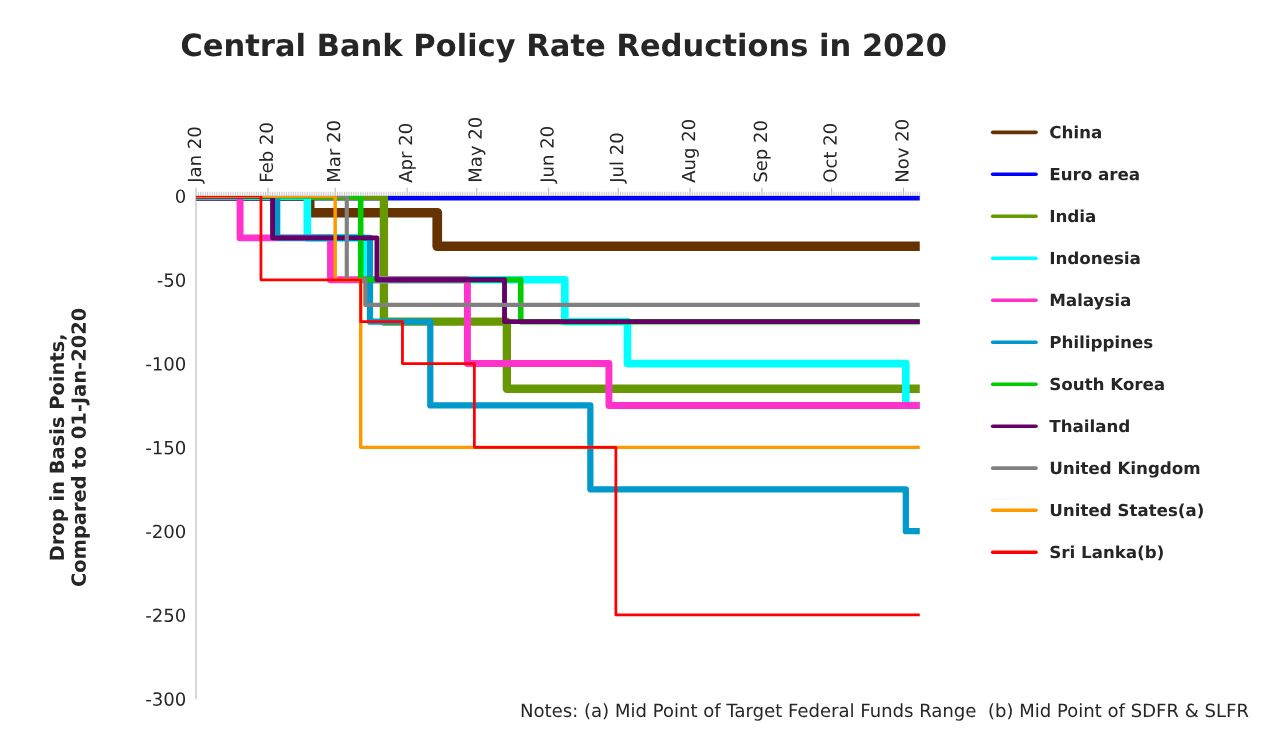 The image size is (1281, 734). I want to click on legend-label: Euro area, so click(1094, 174).